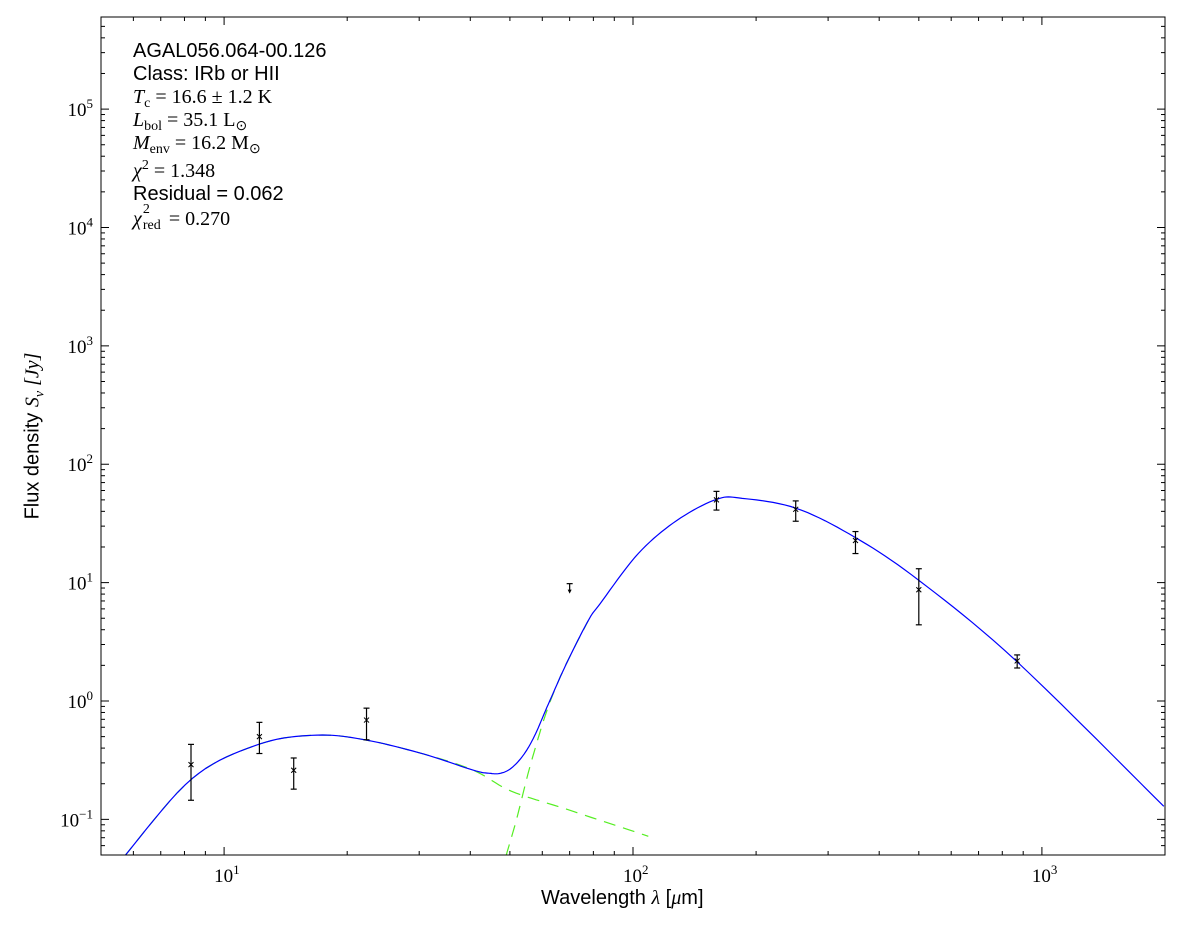 The image size is (1200, 933). I want to click on tick-exp: 0, so click(90, 695).